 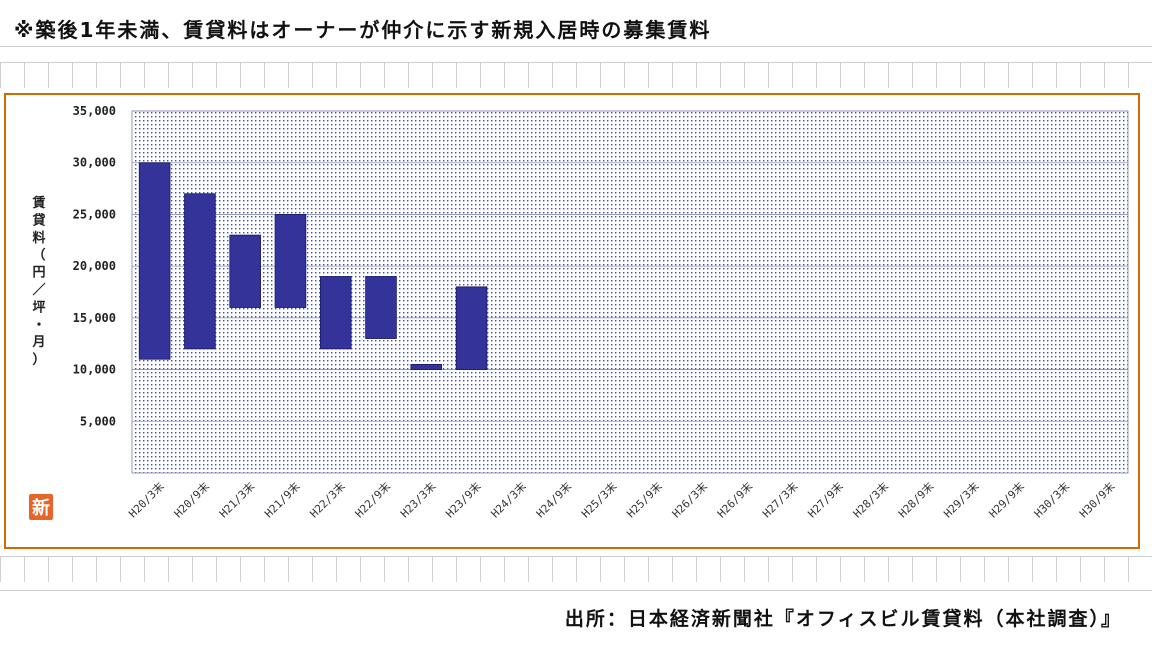 I want to click on new-badge-label: 新, so click(x=41, y=508).